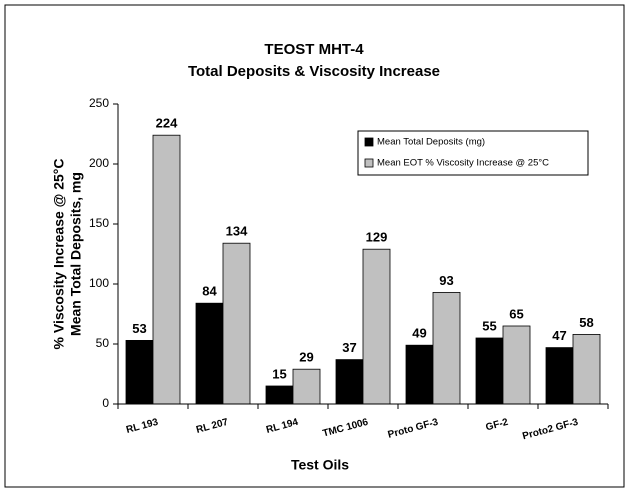 The width and height of the screenshot is (629, 492). What do you see at coordinates (279, 373) in the screenshot?
I see `data-label: 15` at bounding box center [279, 373].